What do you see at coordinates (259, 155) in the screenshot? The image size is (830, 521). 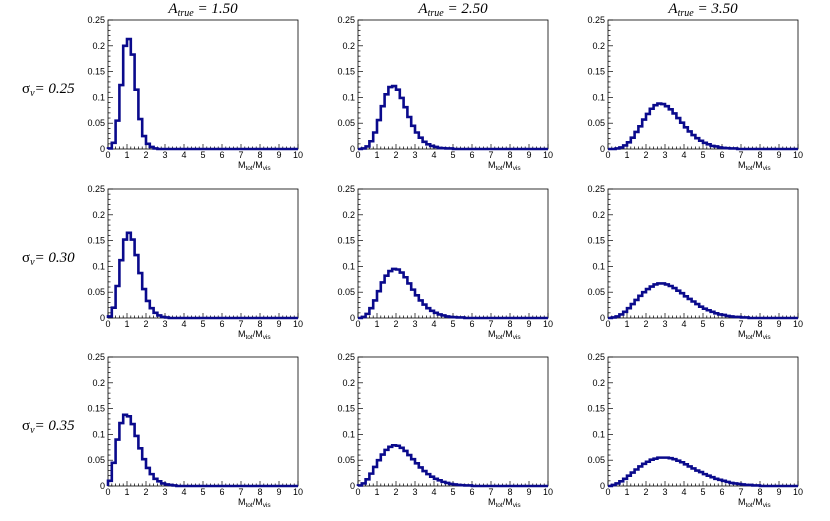 I see `x-tick-label: 8` at bounding box center [259, 155].